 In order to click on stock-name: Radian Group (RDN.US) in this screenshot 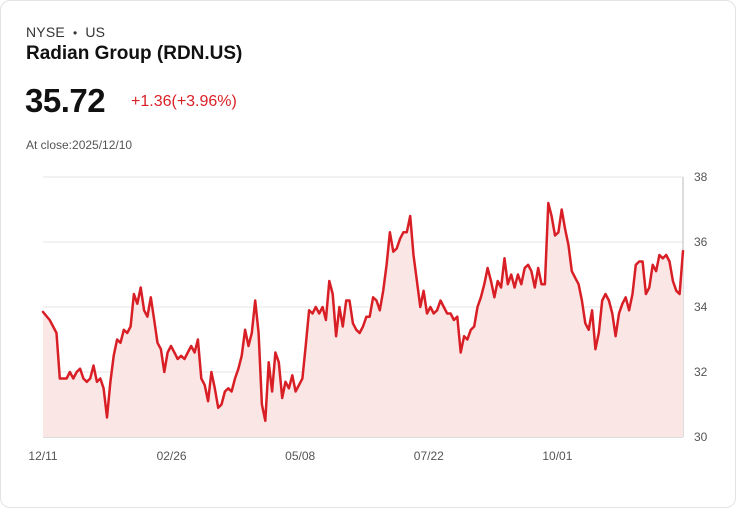, I will do `click(134, 53)`.